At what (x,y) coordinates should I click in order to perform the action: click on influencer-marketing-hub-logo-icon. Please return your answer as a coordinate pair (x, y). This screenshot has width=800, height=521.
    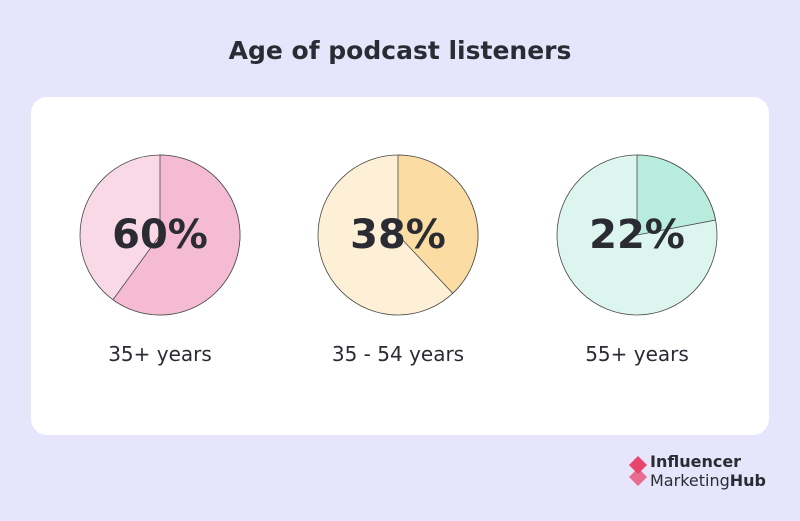
    Looking at the image, I should click on (638, 471).